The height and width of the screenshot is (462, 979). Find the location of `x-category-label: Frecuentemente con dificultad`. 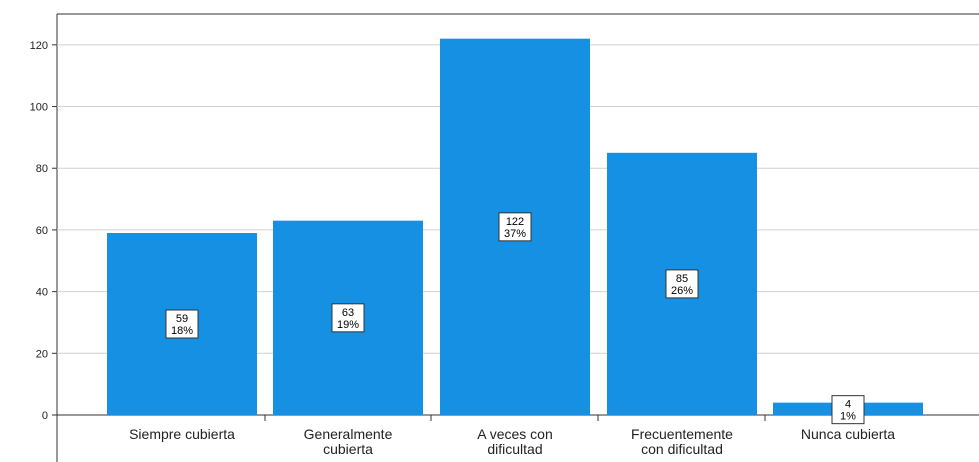

x-category-label: Frecuentemente con dificultad is located at coordinates (682, 441).